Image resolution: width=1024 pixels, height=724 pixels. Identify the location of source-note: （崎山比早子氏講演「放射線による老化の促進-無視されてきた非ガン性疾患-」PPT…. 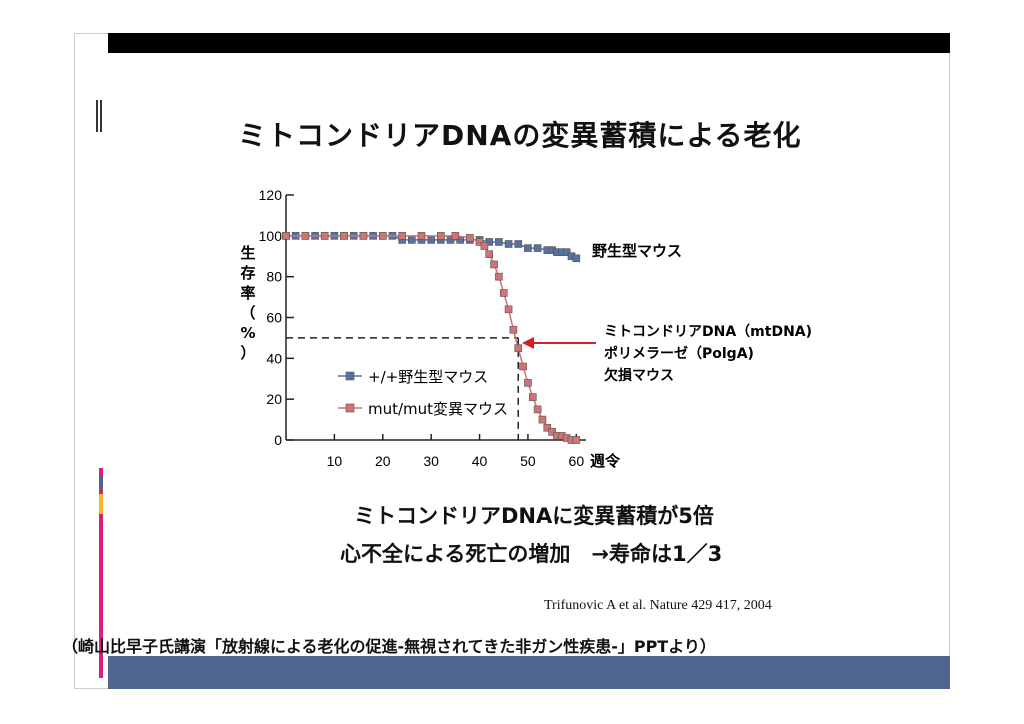
(389, 646).